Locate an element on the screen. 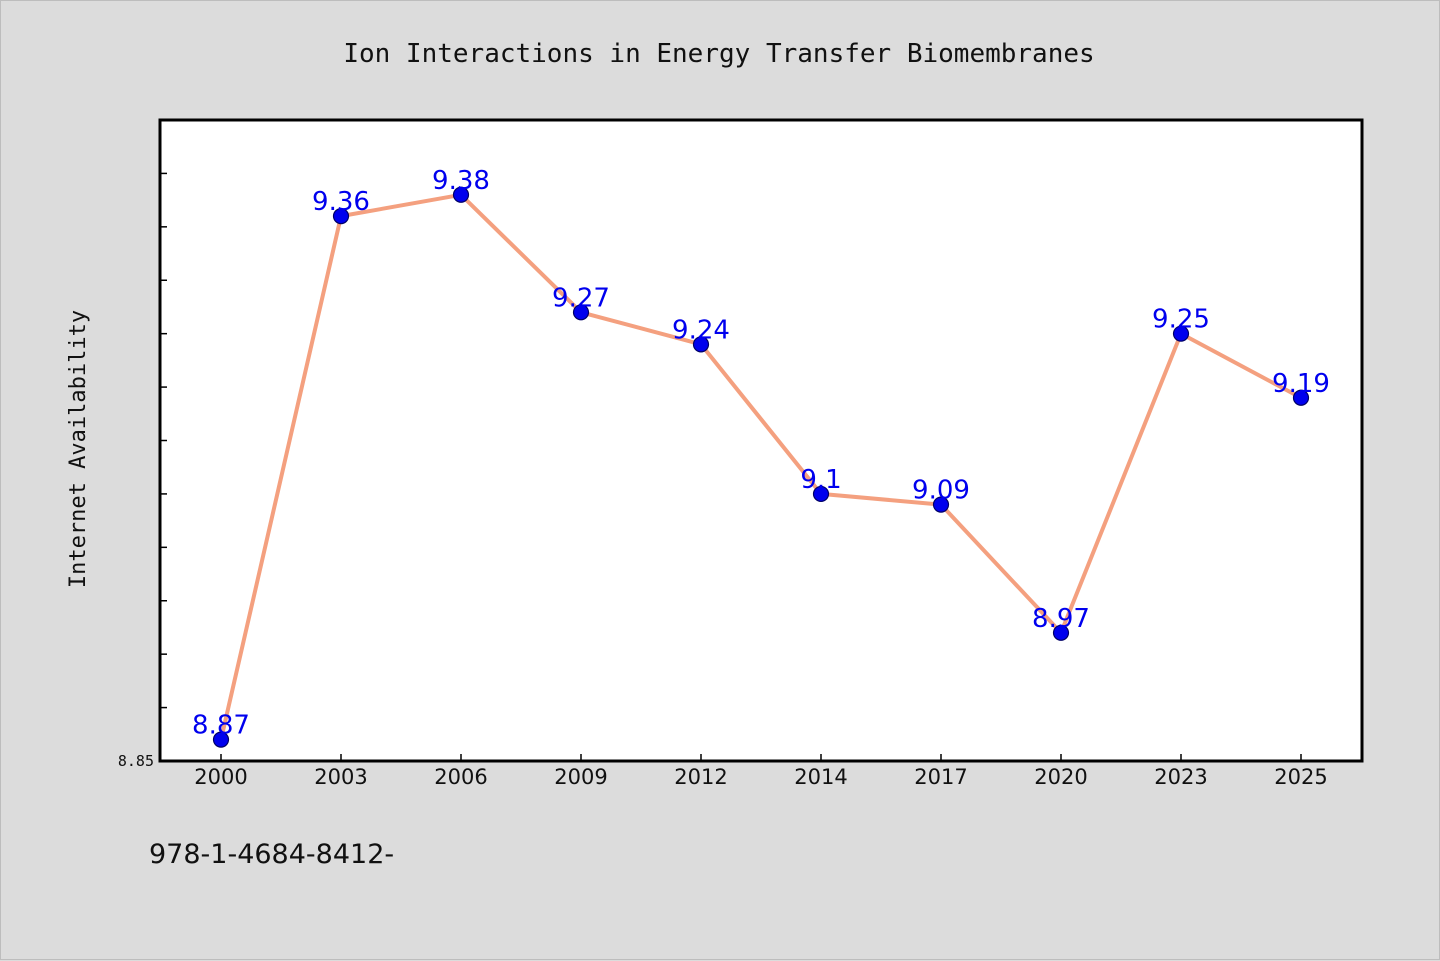 This screenshot has width=1440, height=961. x-axis-ticks: 2000 2003 2006 2009 2012 2014 2017 2020 2023 2025 is located at coordinates (761, 771).